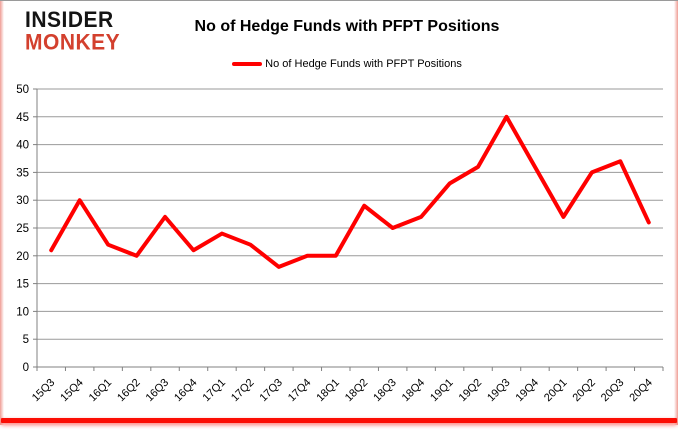 This screenshot has height=431, width=678. What do you see at coordinates (243, 391) in the screenshot?
I see `x-tick-label: 17Q2` at bounding box center [243, 391].